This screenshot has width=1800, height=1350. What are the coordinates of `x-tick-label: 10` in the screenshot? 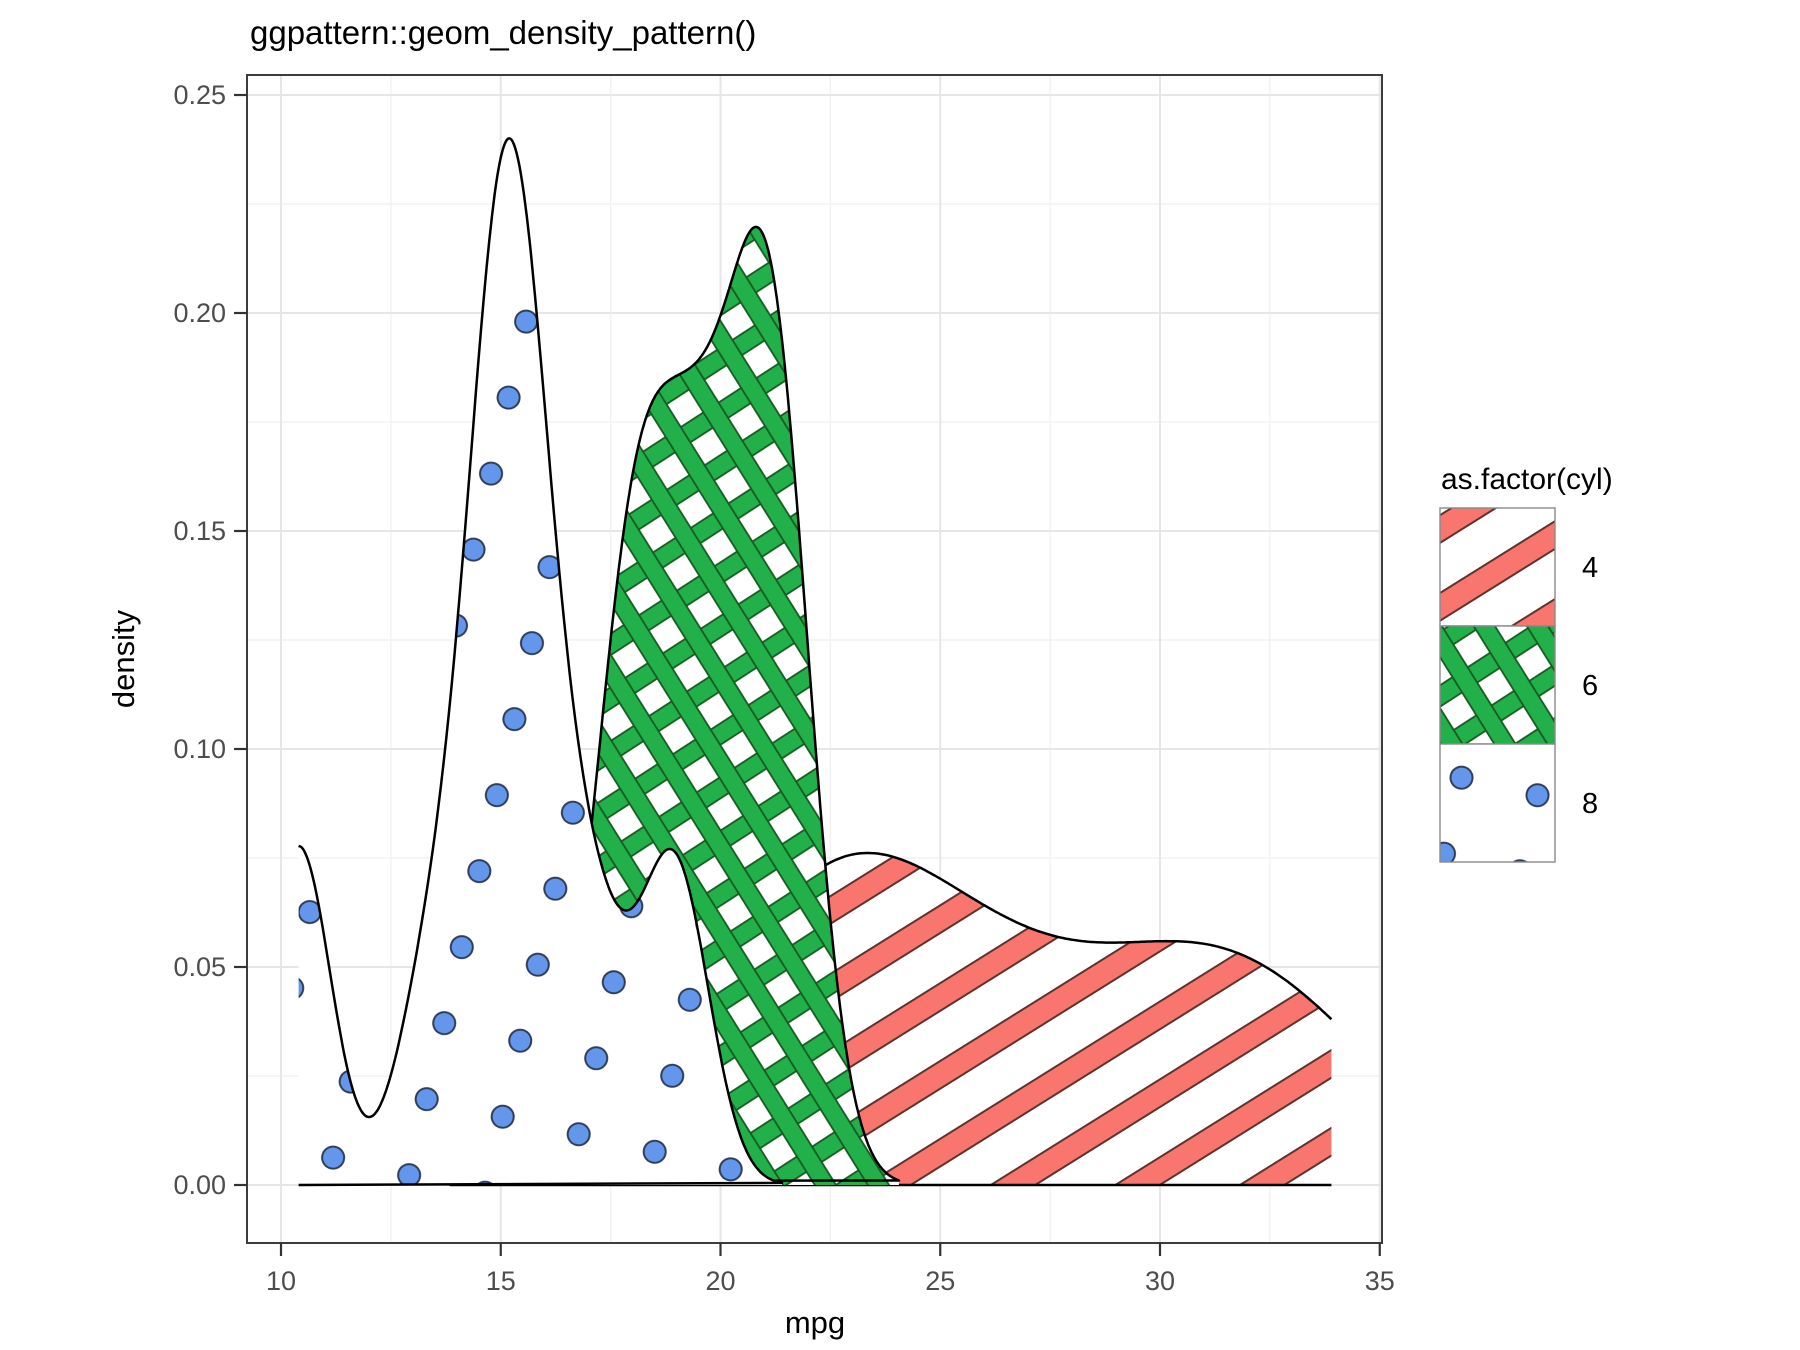 It's located at (281, 1281).